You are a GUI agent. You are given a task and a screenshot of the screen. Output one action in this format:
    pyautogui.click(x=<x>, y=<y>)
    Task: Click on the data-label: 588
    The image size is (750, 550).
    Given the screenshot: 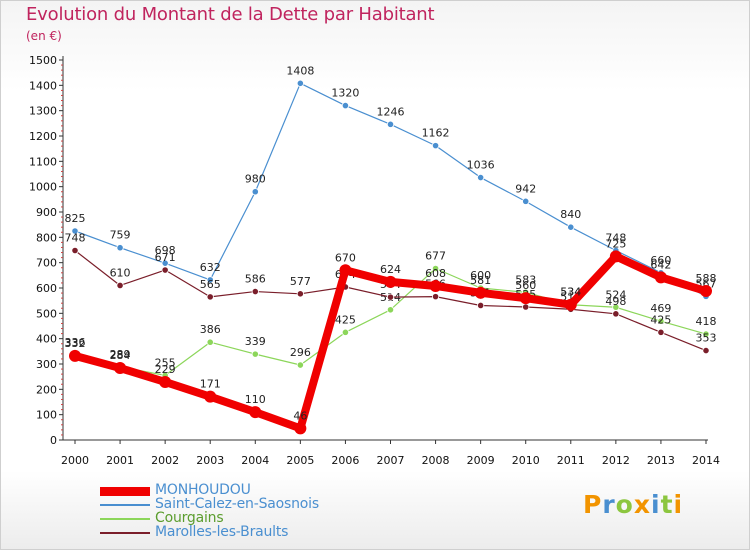 What is the action you would take?
    pyautogui.click(x=706, y=278)
    